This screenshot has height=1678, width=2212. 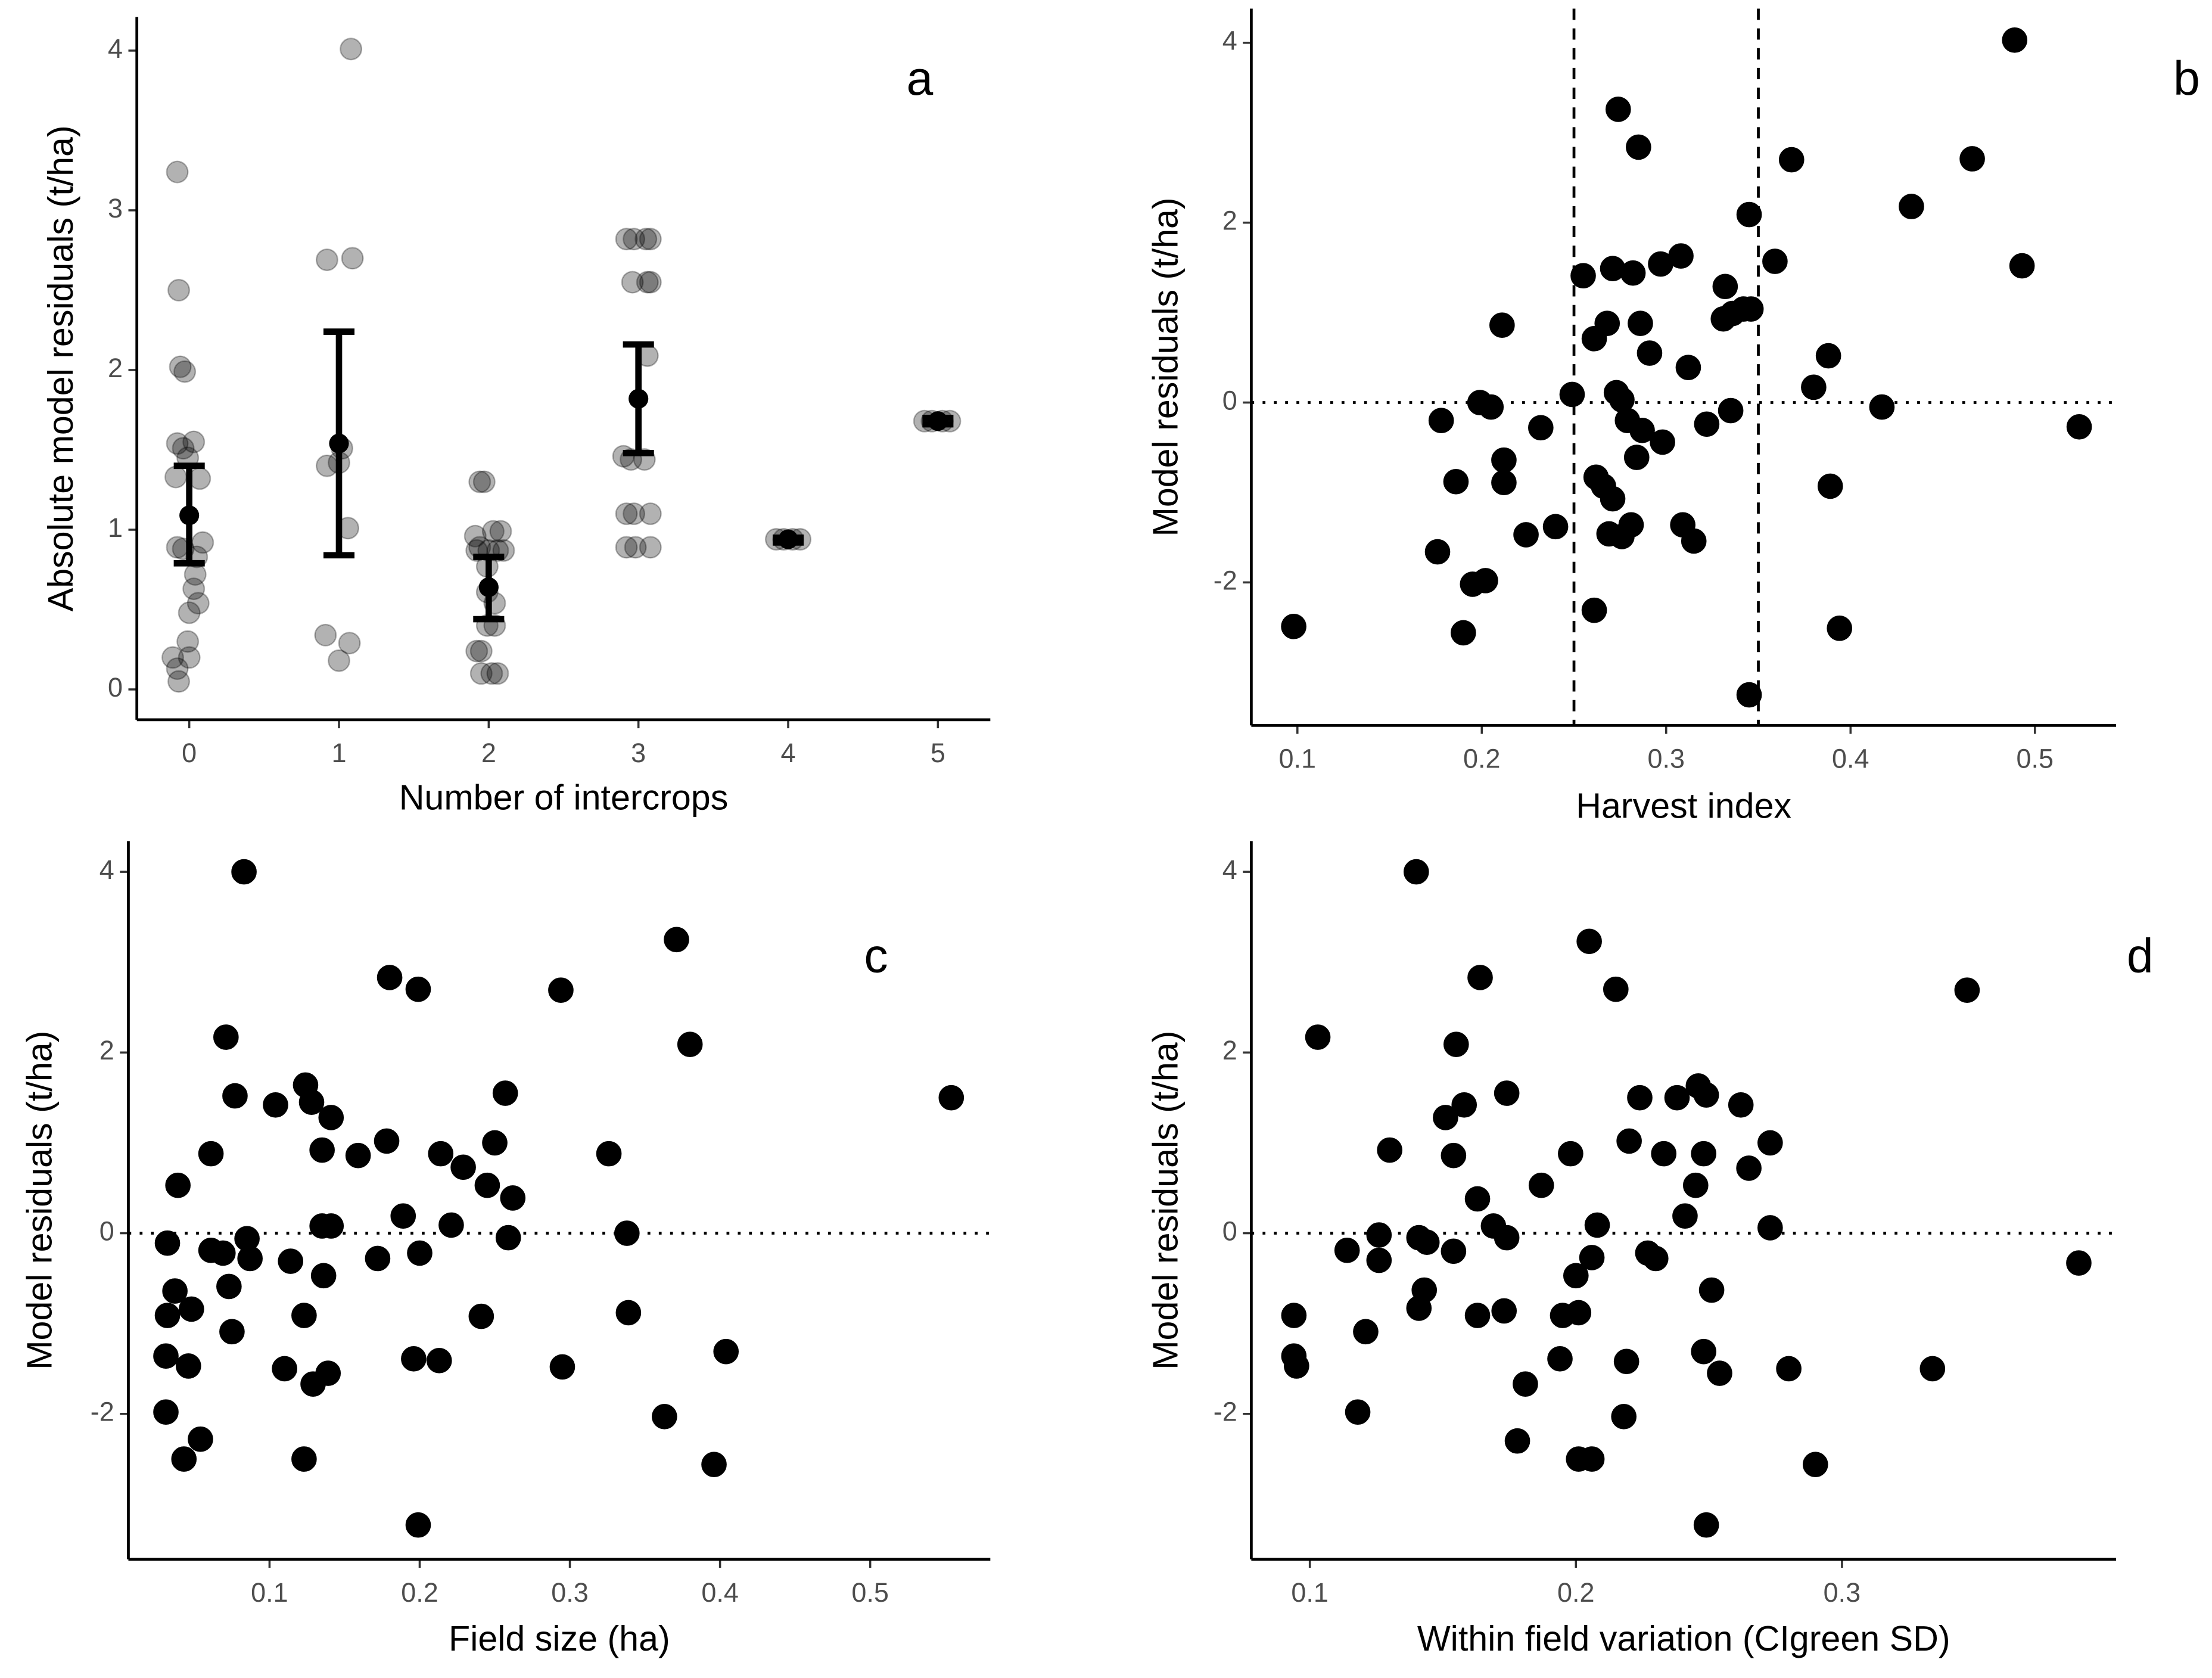 What do you see at coordinates (419, 1592) in the screenshot?
I see `x-tick-label: 0.2` at bounding box center [419, 1592].